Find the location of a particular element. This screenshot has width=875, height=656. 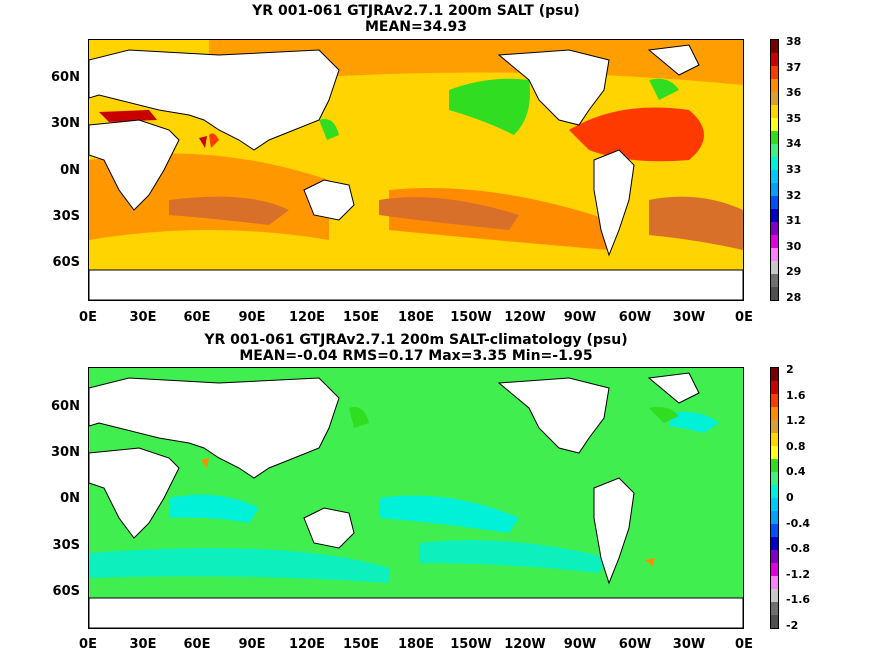

panel1-lon-label: 120W is located at coordinates (525, 317).